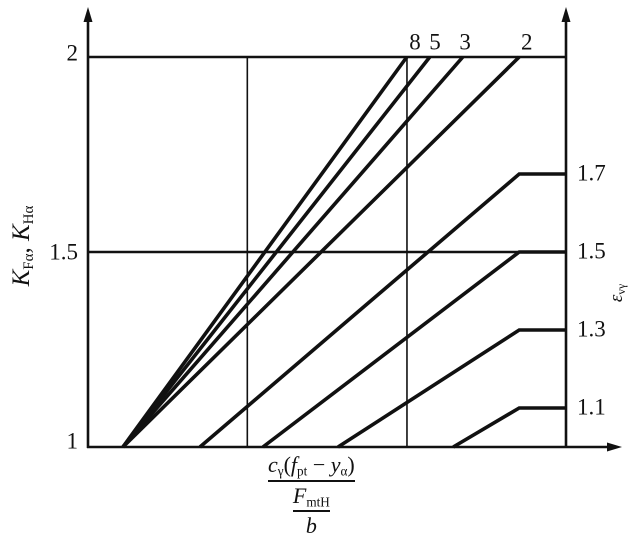 This screenshot has width=639, height=534. I want to click on x-title-F-sub: mtH, so click(318, 502).